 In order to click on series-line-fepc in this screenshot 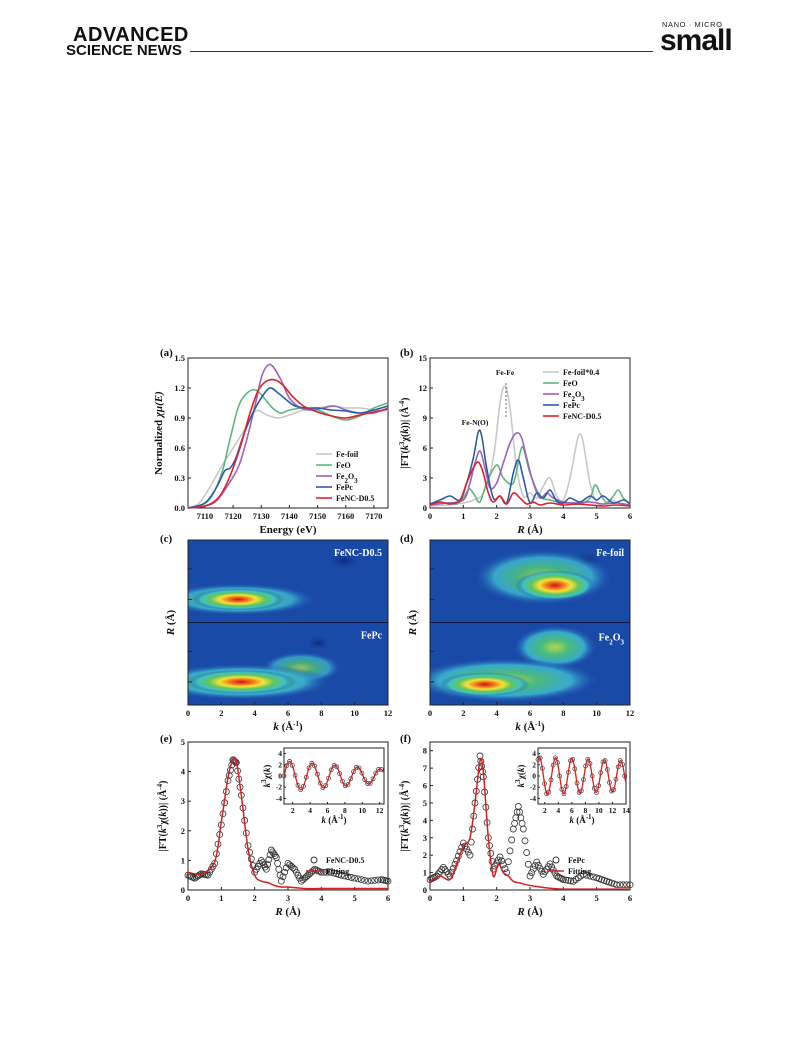, I will do `click(530, 467)`.